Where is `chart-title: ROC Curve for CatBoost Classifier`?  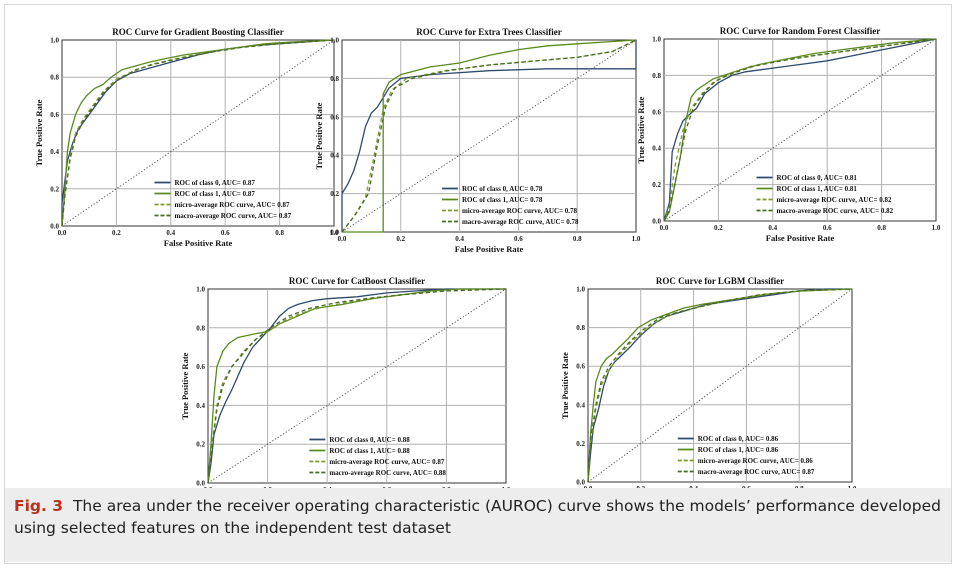 chart-title: ROC Curve for CatBoost Classifier is located at coordinates (357, 281).